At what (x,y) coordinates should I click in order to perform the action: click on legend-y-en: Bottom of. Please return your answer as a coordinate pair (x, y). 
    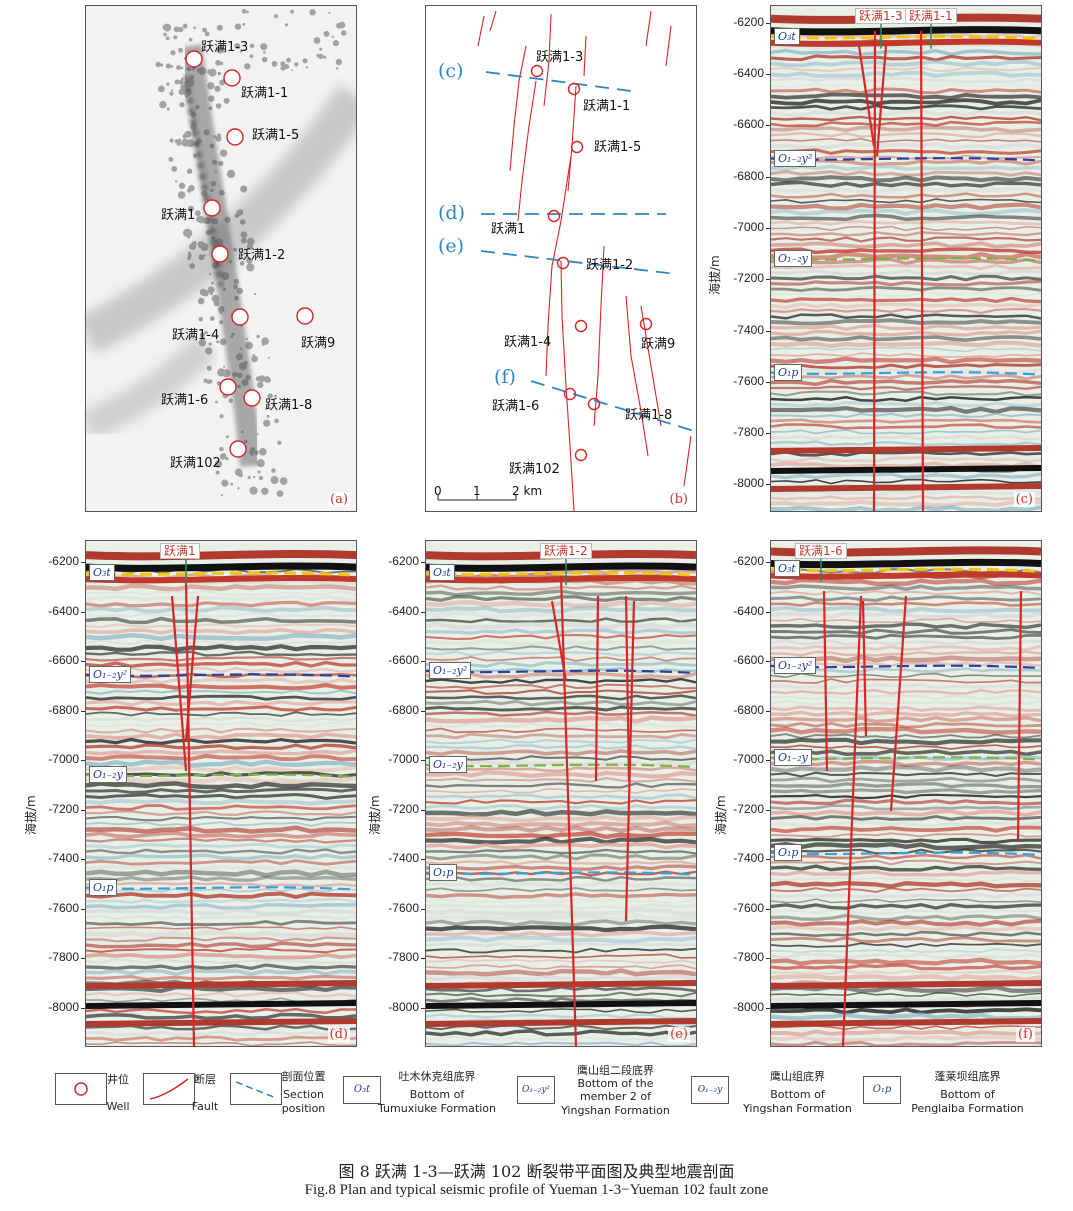
    Looking at the image, I should click on (797, 1094).